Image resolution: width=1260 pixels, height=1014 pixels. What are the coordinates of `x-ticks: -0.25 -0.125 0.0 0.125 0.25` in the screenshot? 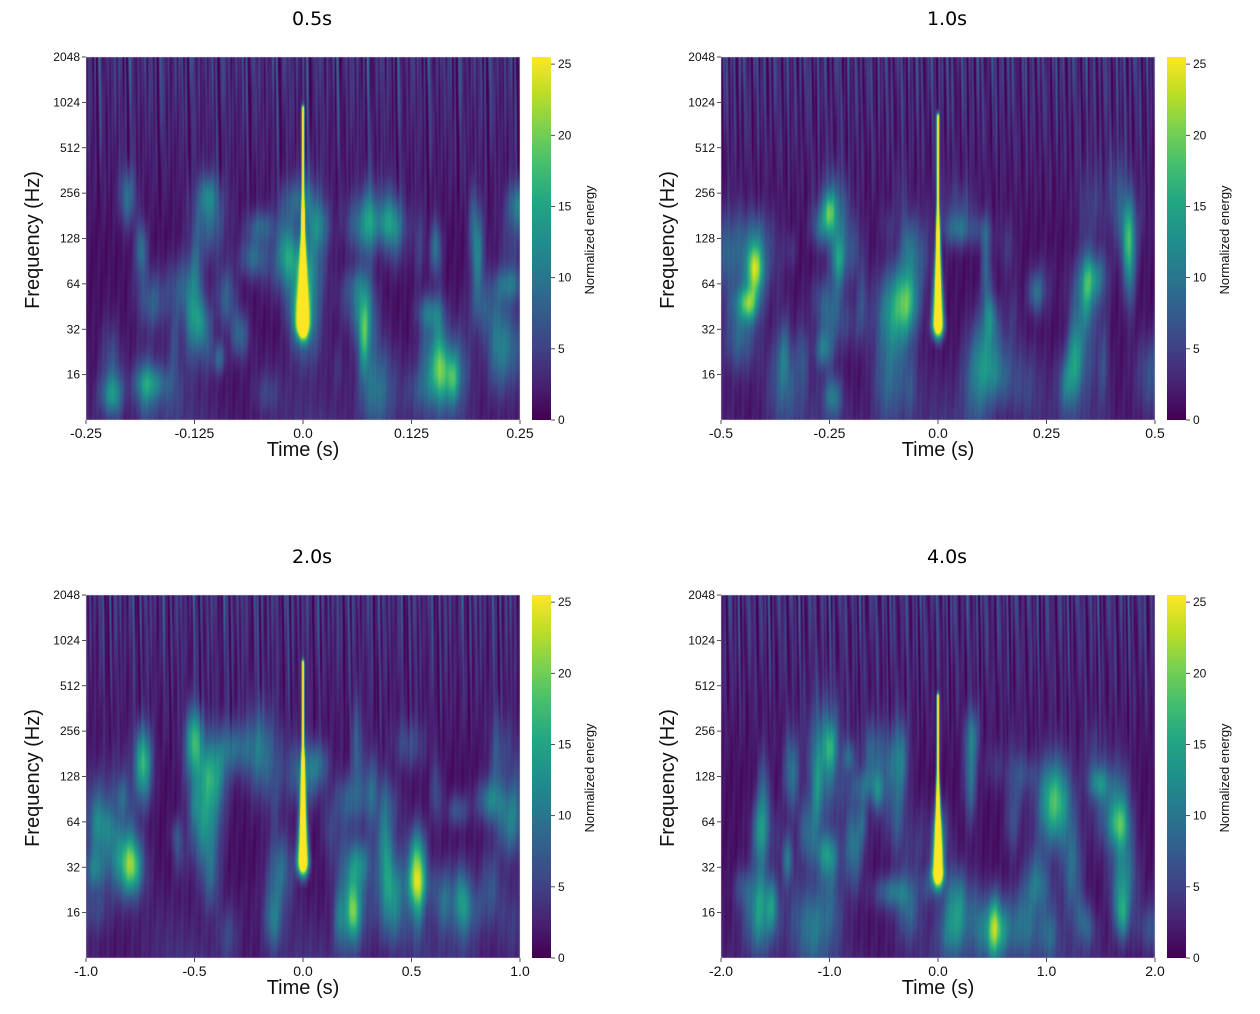 It's located at (302, 430).